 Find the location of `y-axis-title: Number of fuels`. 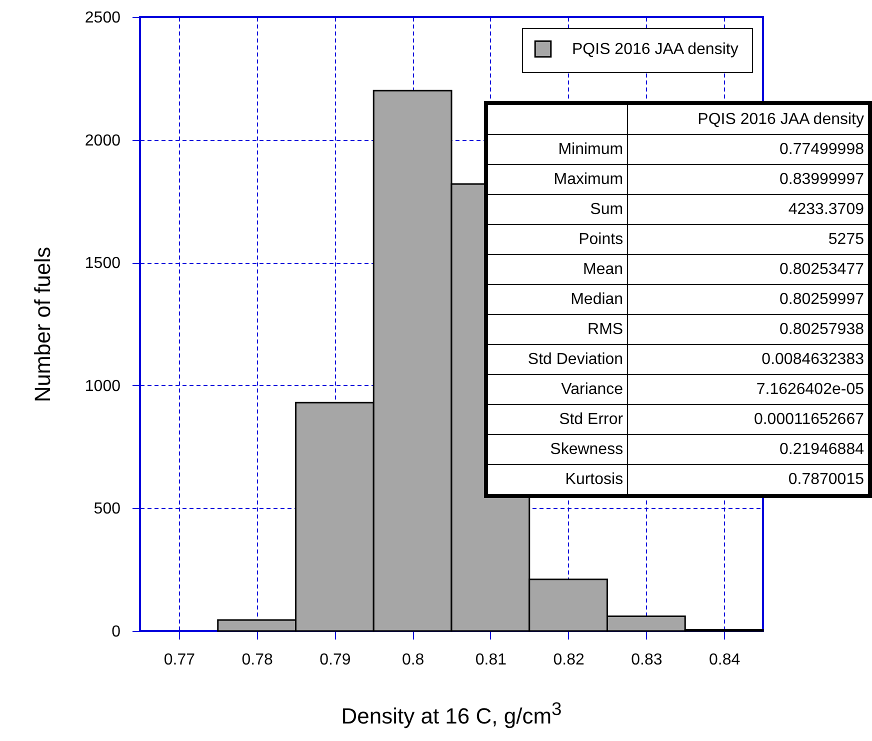

y-axis-title: Number of fuels is located at coordinates (42, 324).